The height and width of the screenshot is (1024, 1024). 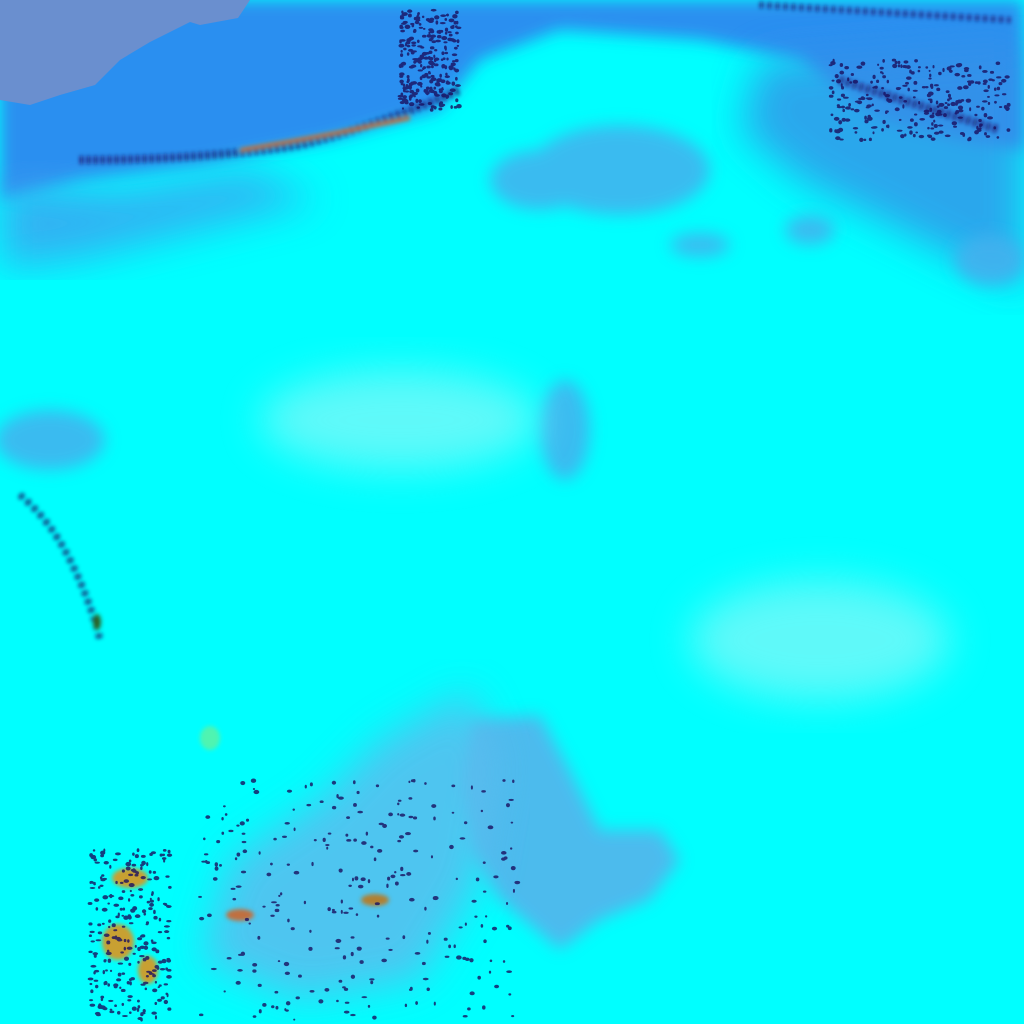 I want to click on mountain-ridge-north, so click(x=545, y=83).